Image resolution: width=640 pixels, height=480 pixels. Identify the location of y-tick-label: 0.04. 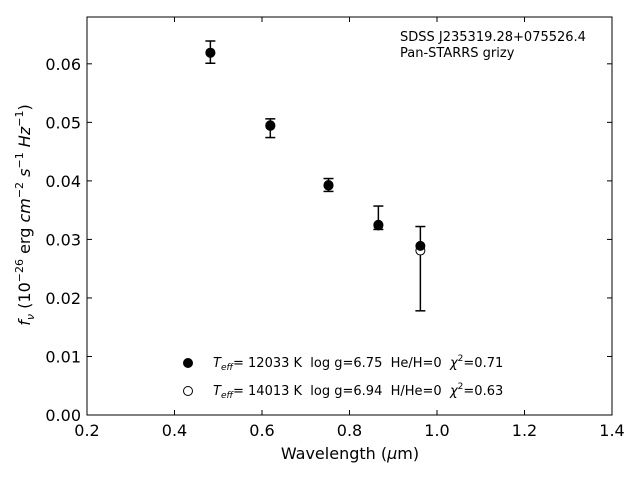
(63, 181).